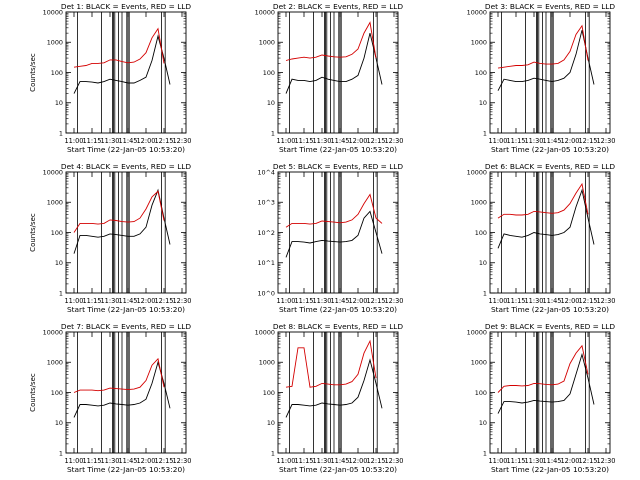 The width and height of the screenshot is (640, 480). Describe the element at coordinates (266, 203) in the screenshot. I see `y-tick-label: 10^3` at that location.